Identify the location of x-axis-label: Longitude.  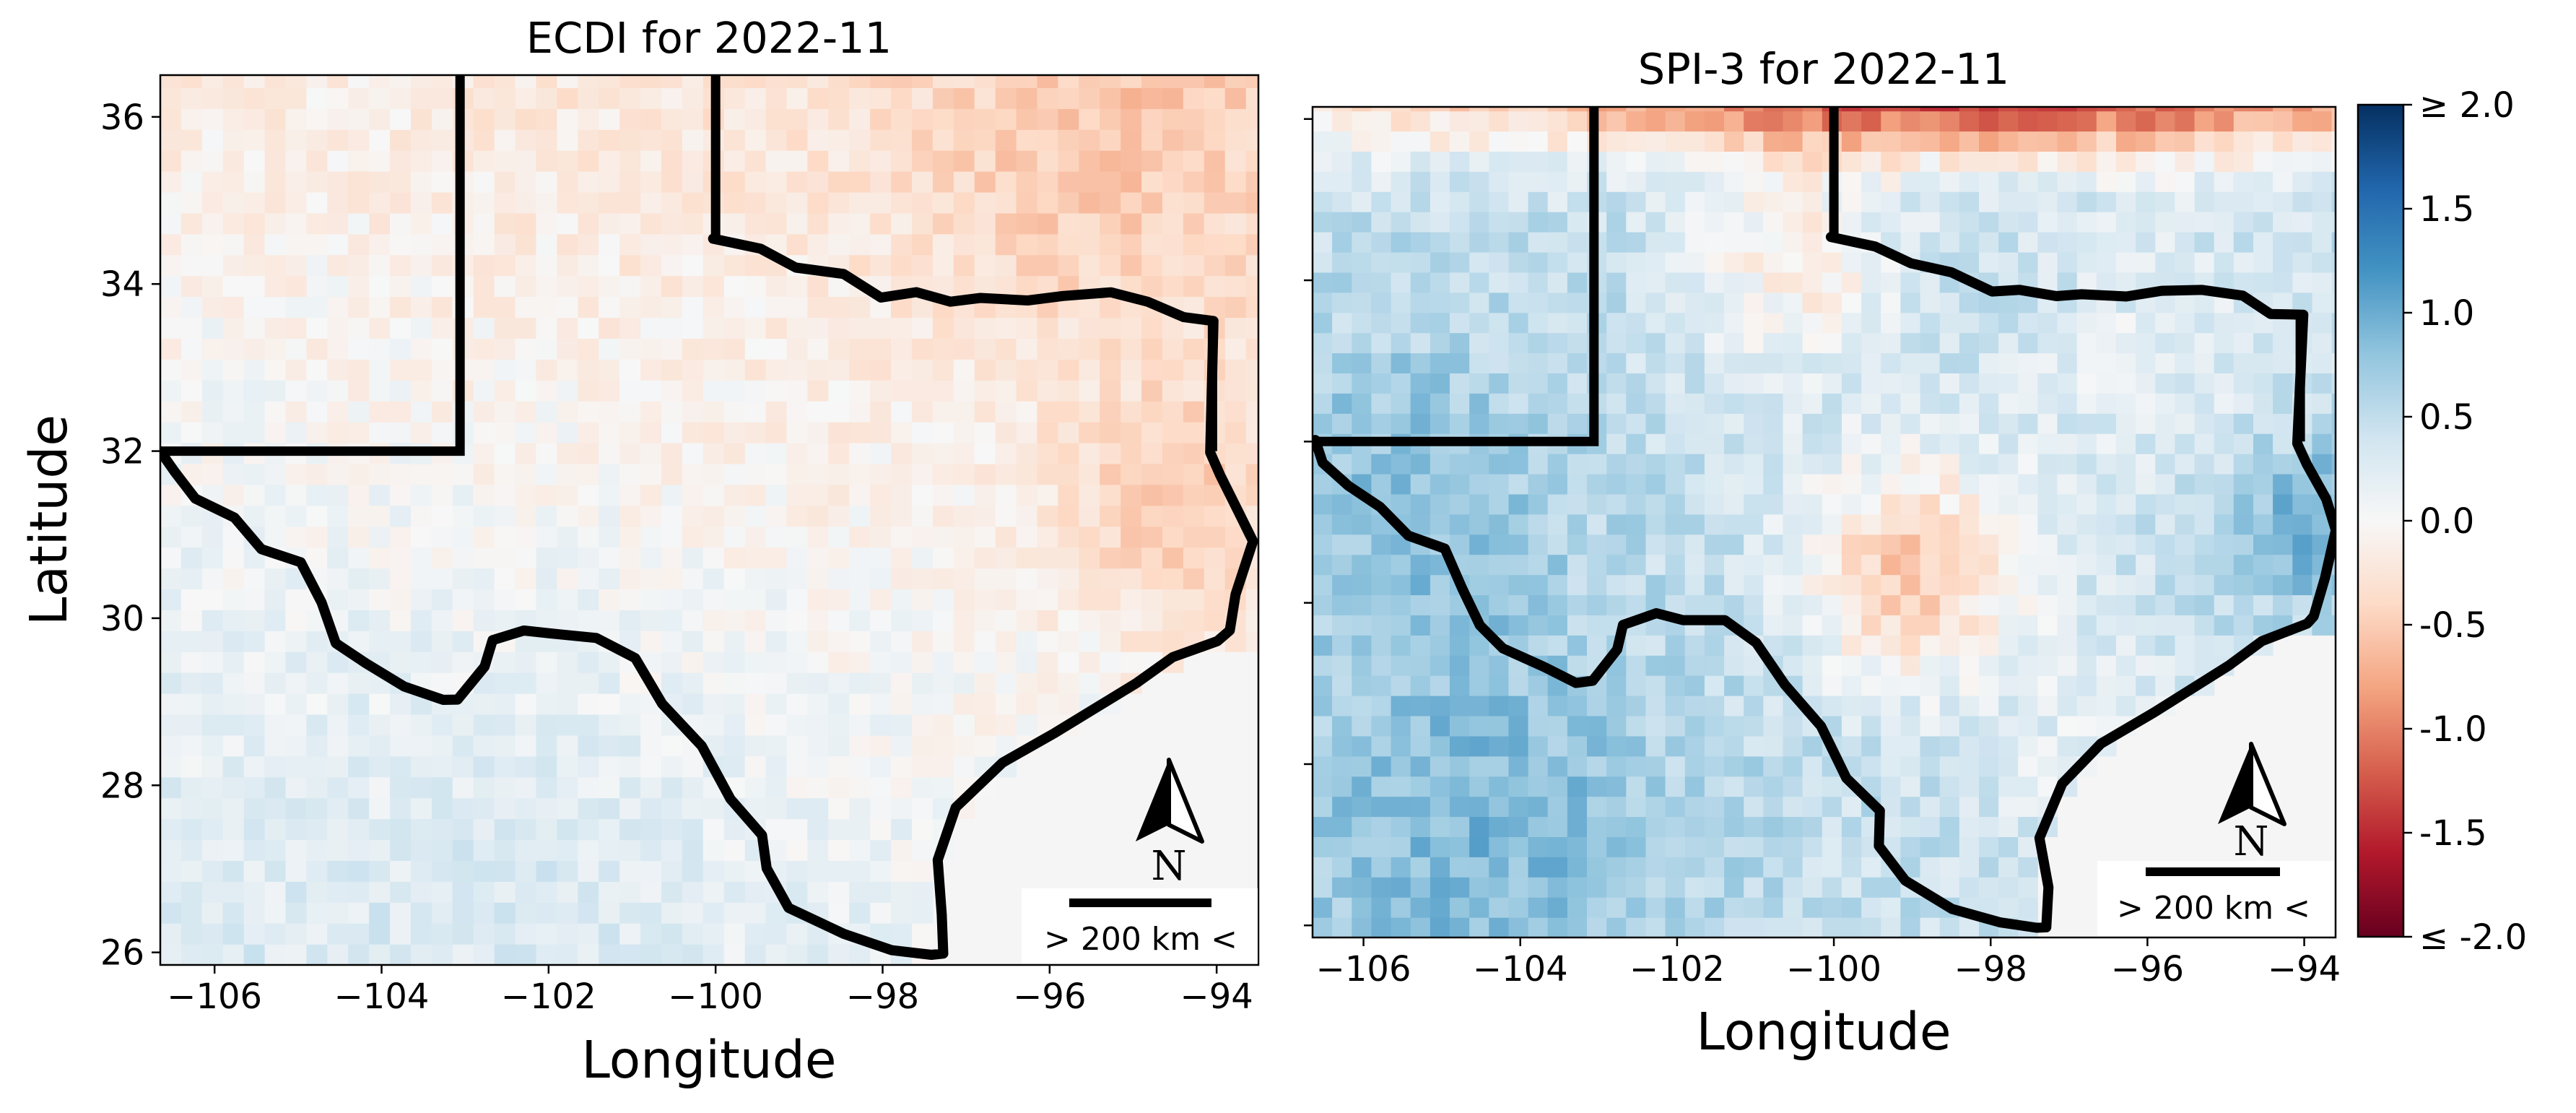
(1823, 1032).